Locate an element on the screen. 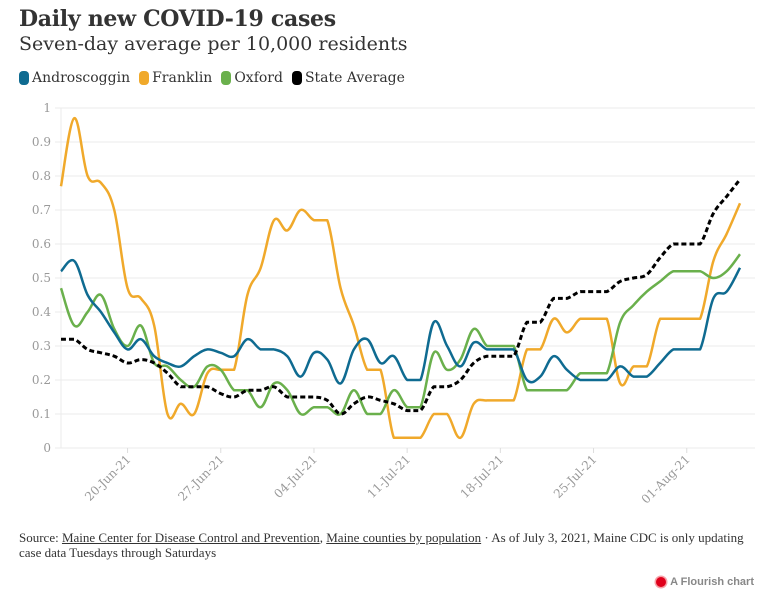  legend-swatch-state-average is located at coordinates (296, 78).